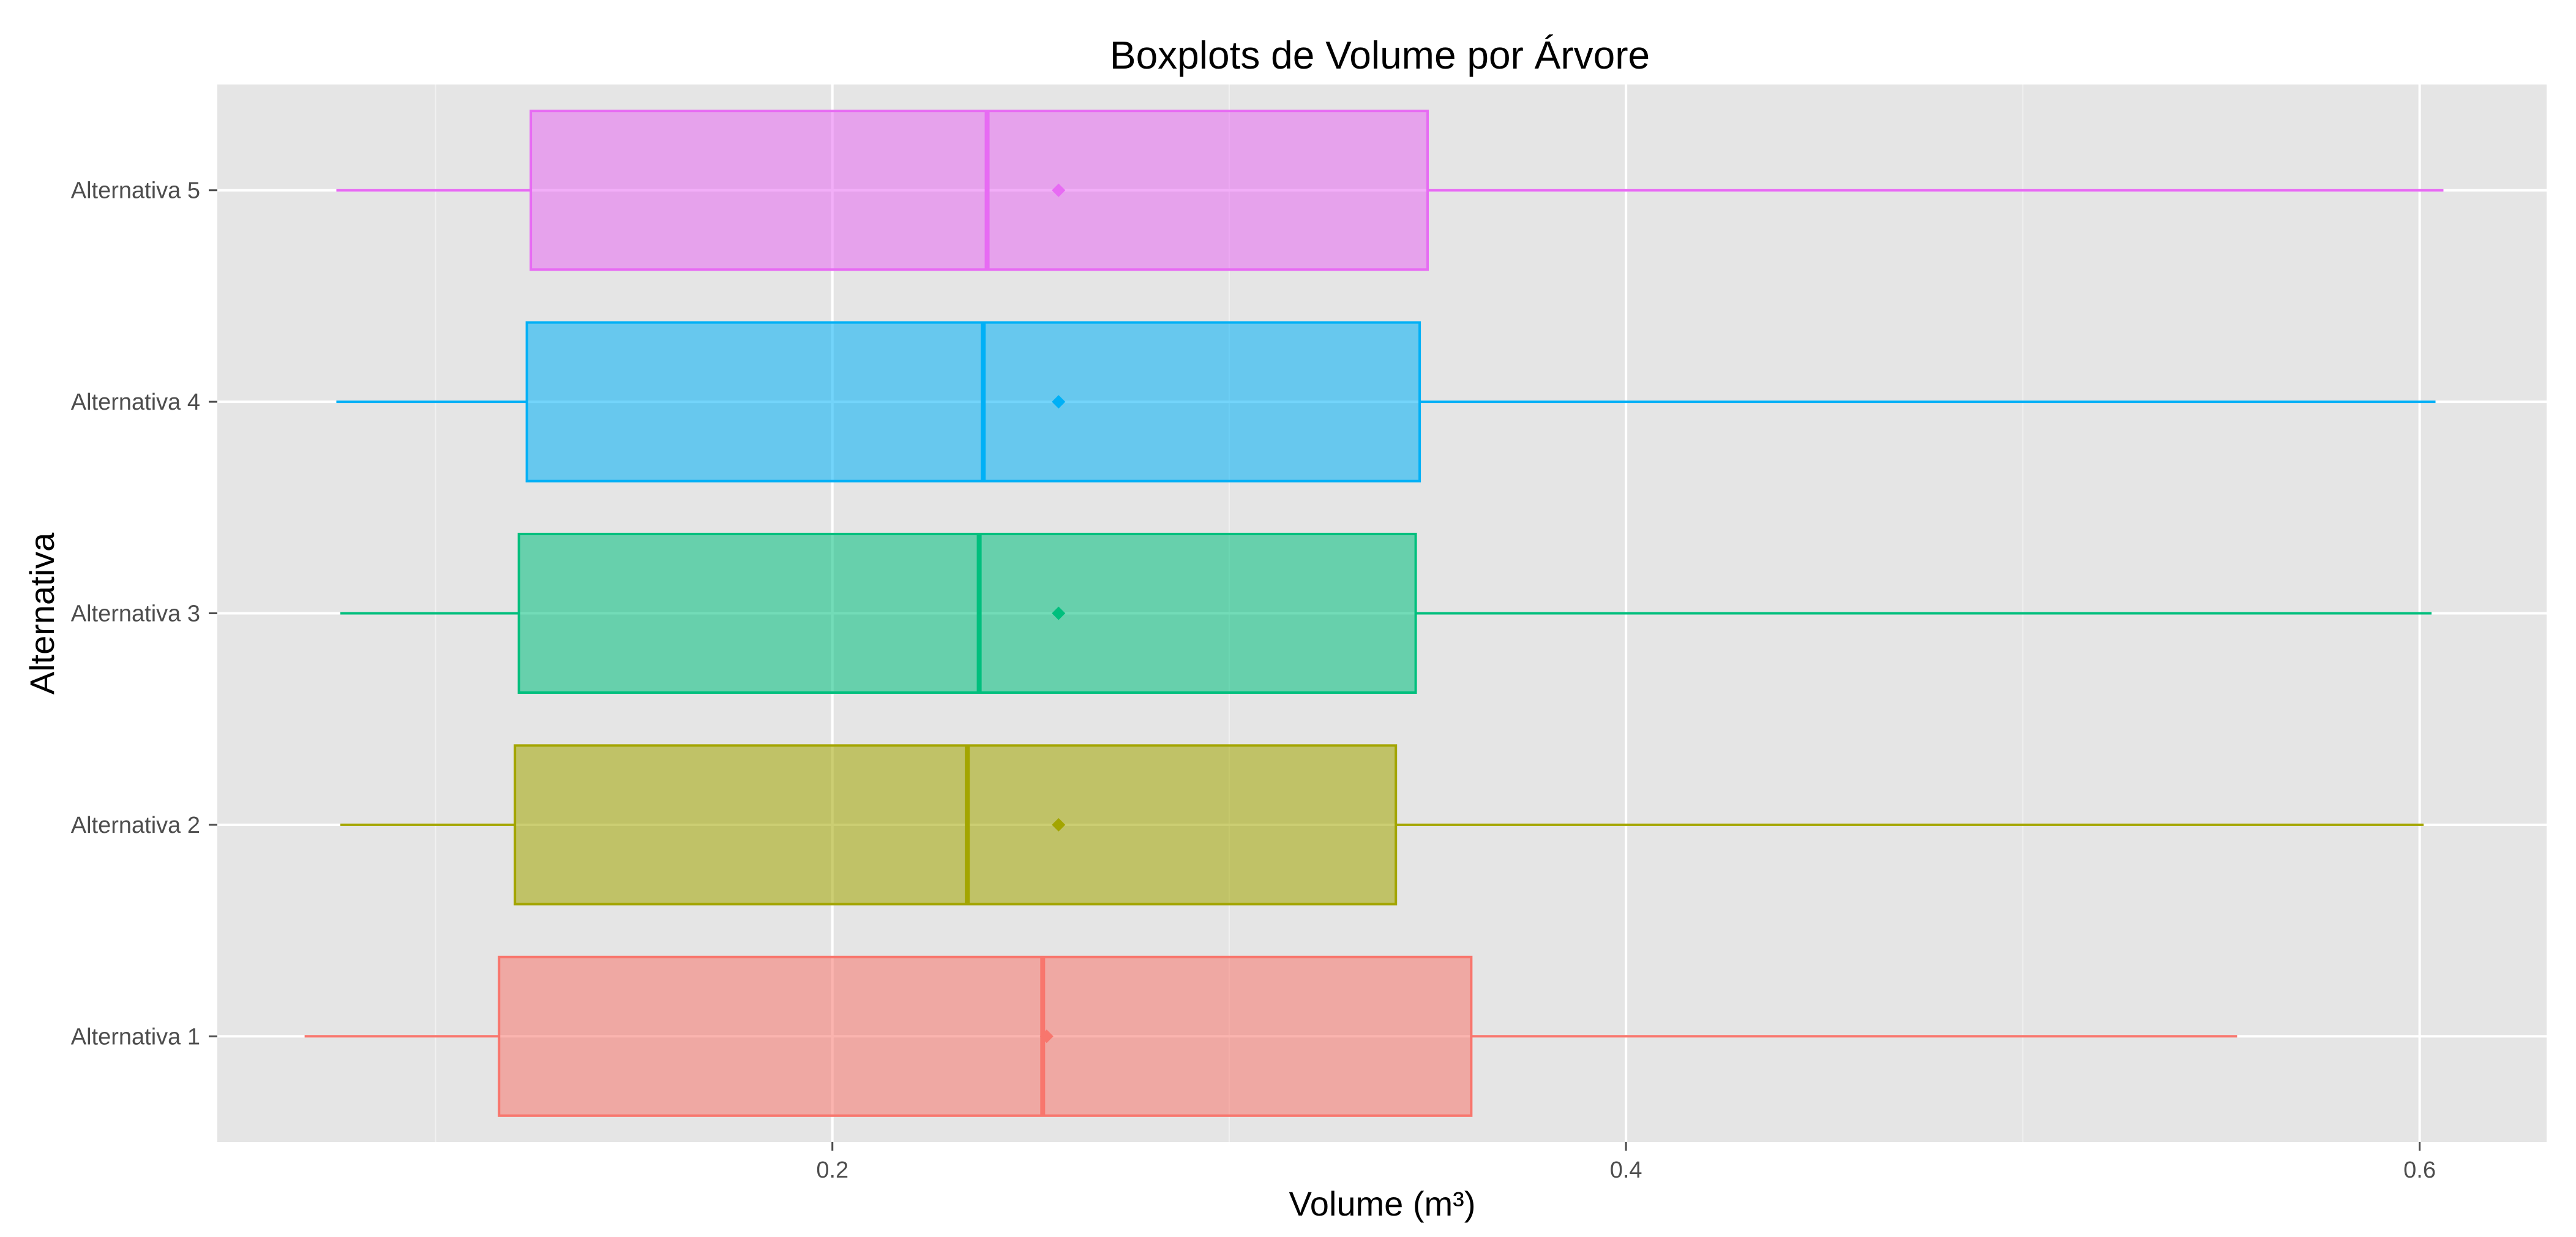  Describe the element at coordinates (135, 1037) in the screenshot. I see `y-tick-label: Alternativa 1` at that location.